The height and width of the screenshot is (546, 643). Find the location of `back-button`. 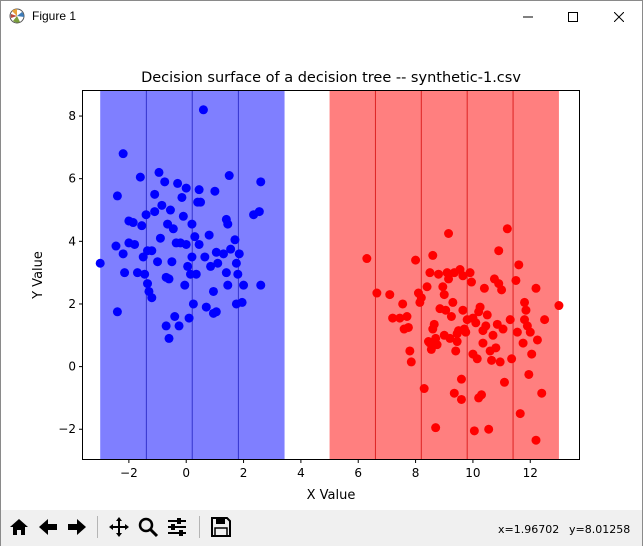

back-button is located at coordinates (48, 527).